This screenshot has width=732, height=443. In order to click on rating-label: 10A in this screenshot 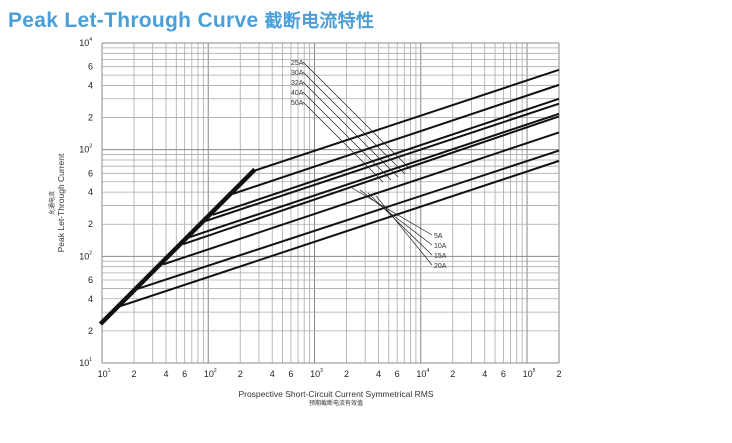, I will do `click(440, 246)`.